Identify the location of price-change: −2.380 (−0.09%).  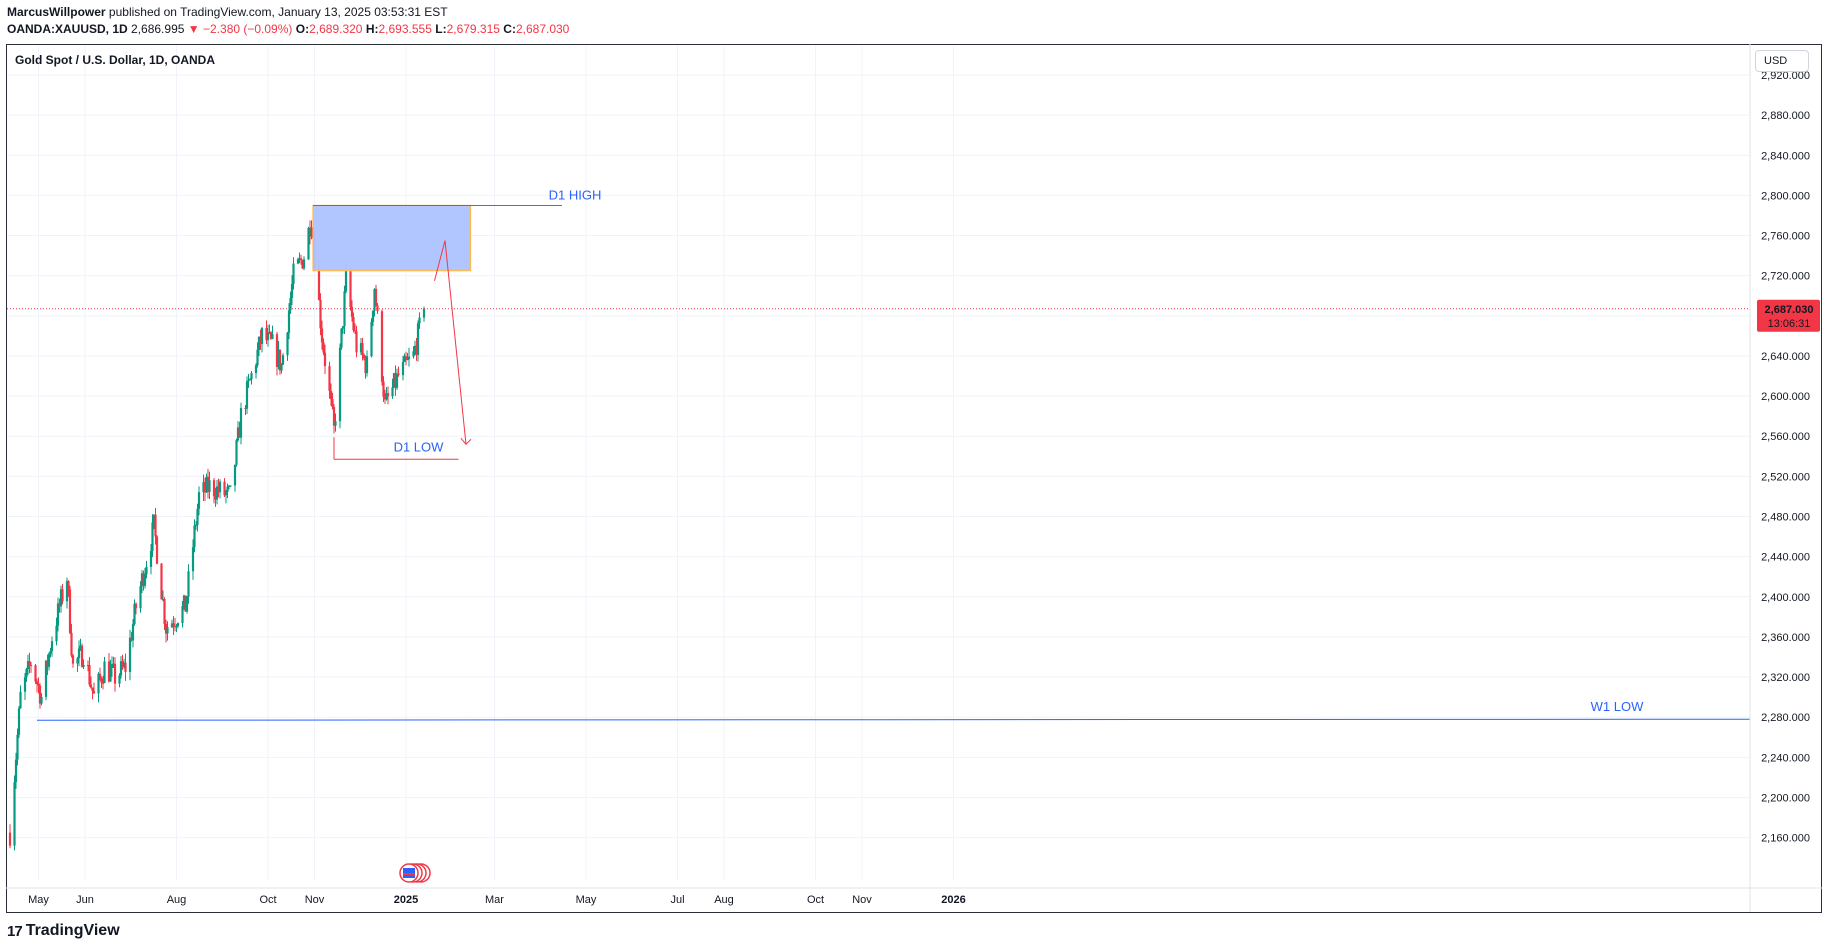
(248, 29).